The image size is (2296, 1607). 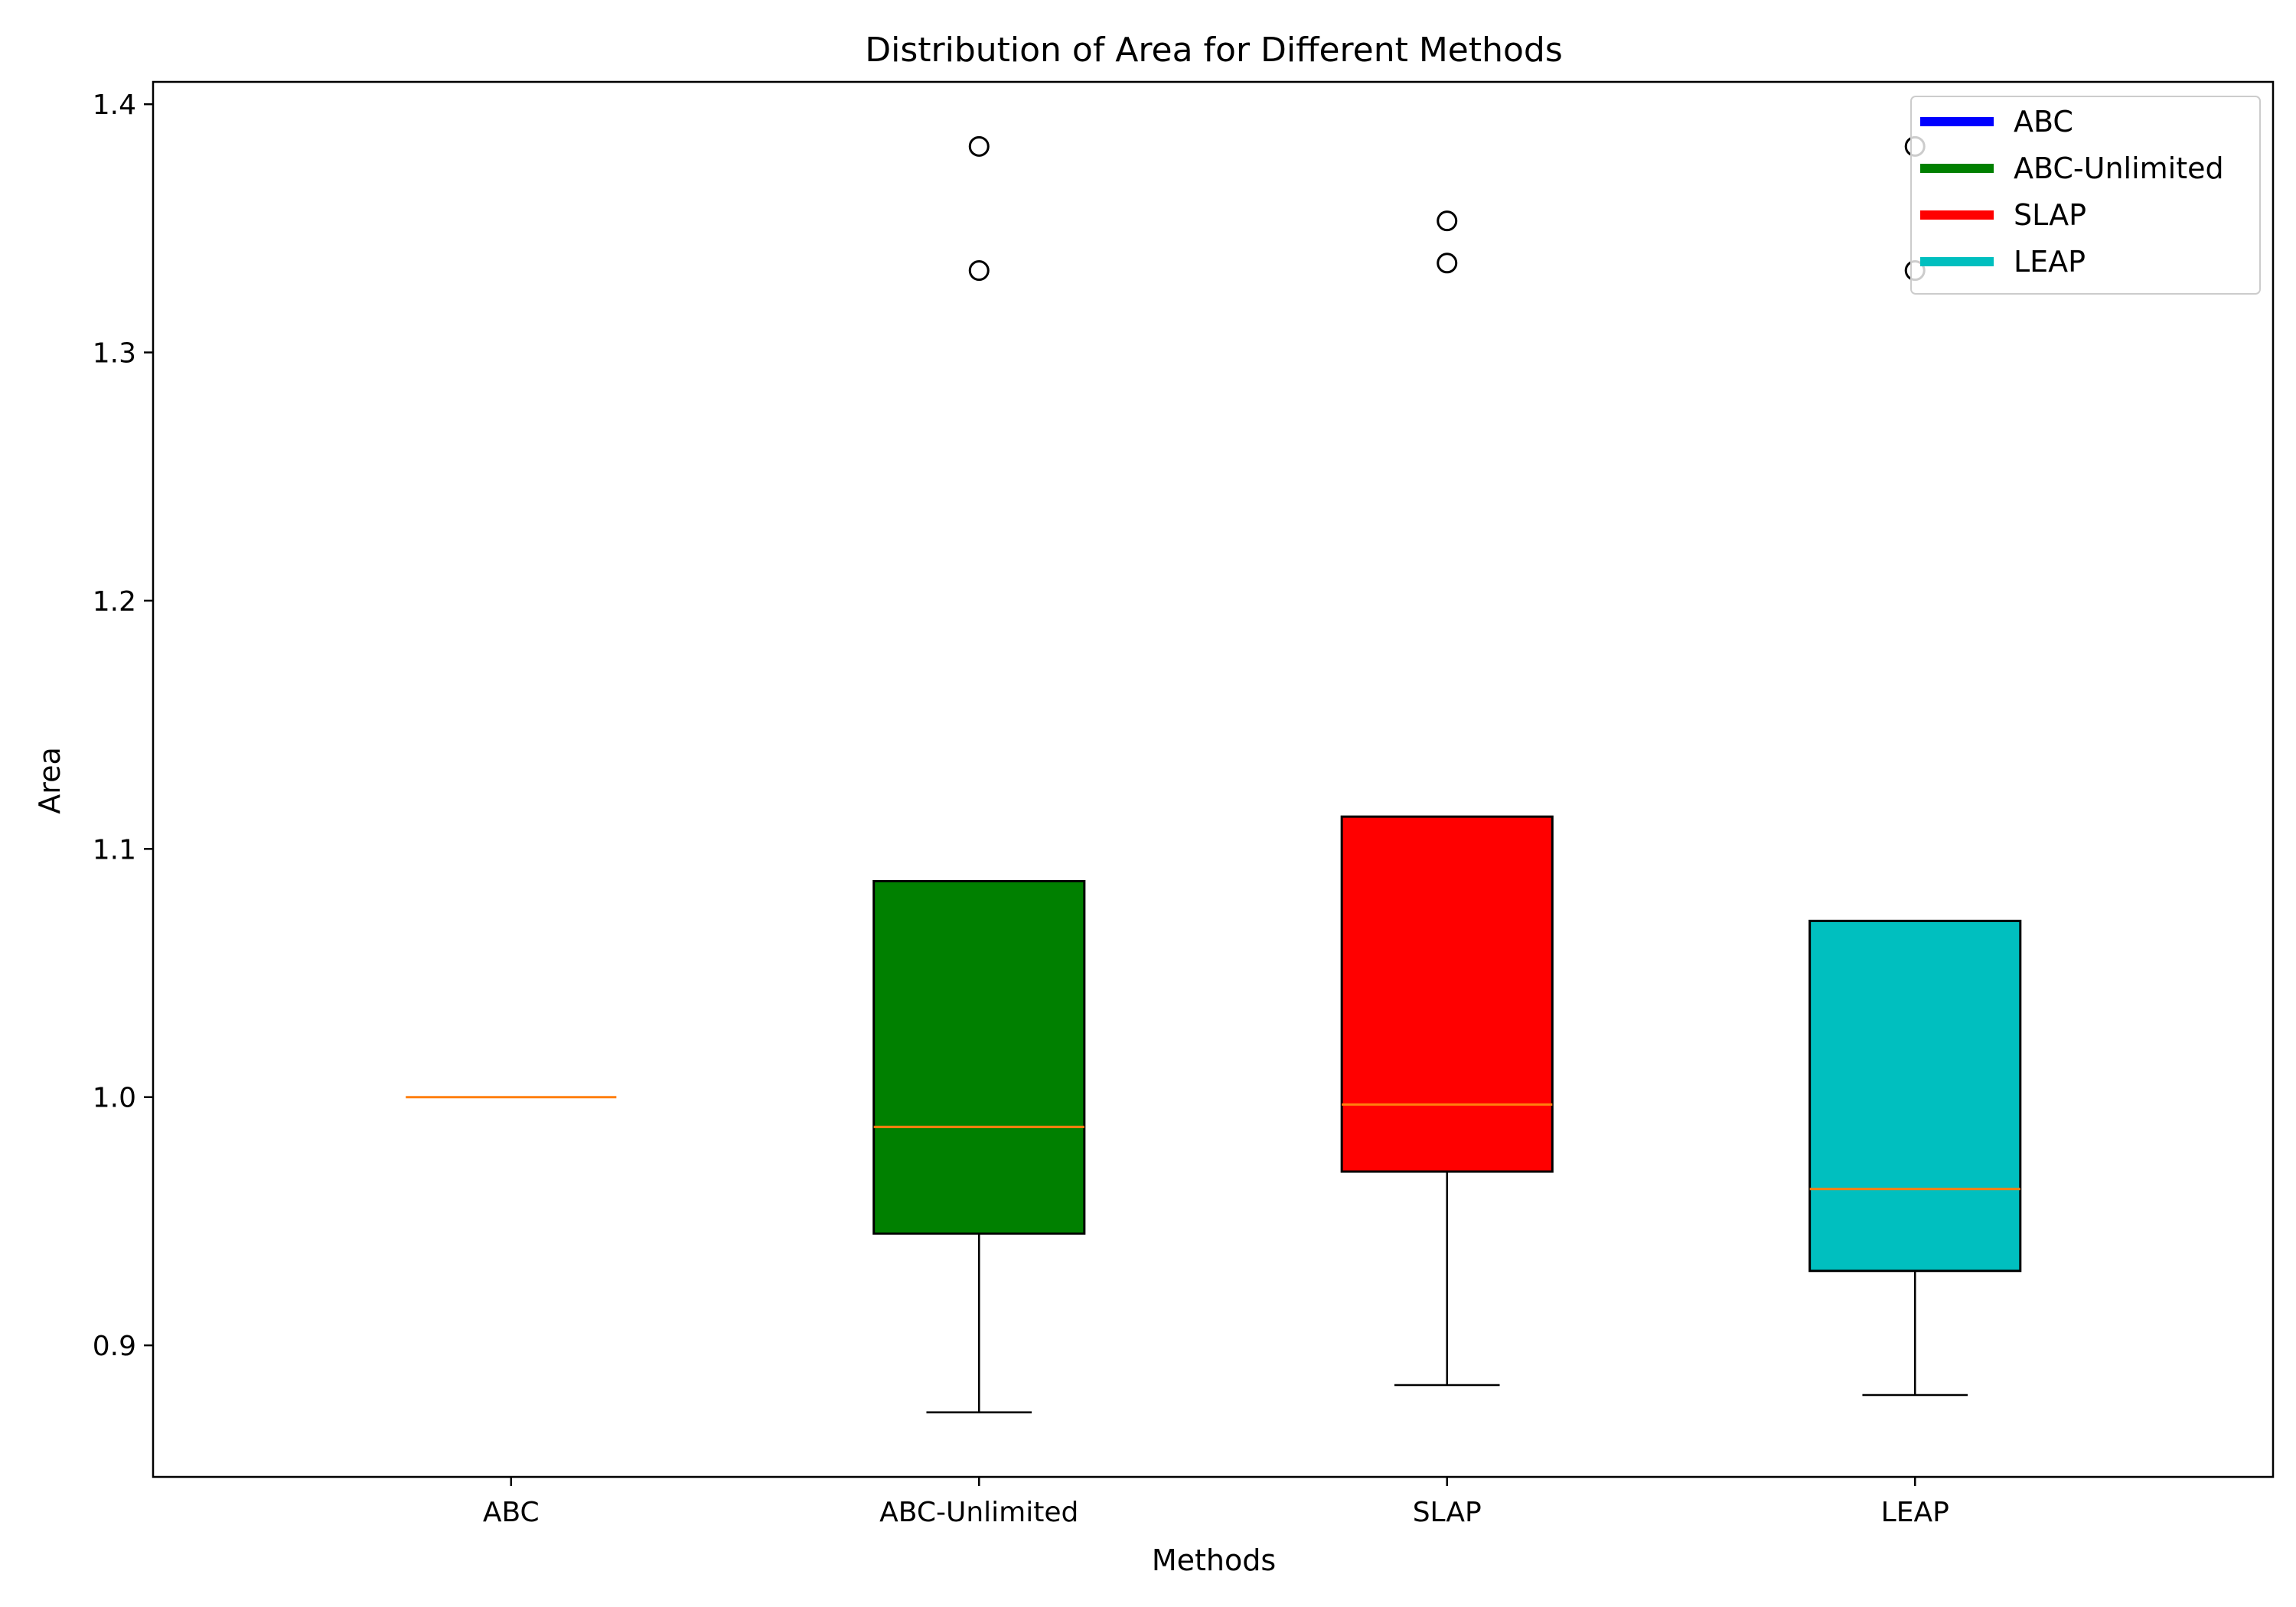 What do you see at coordinates (114, 602) in the screenshot?
I see `y-tick-label: 1.2` at bounding box center [114, 602].